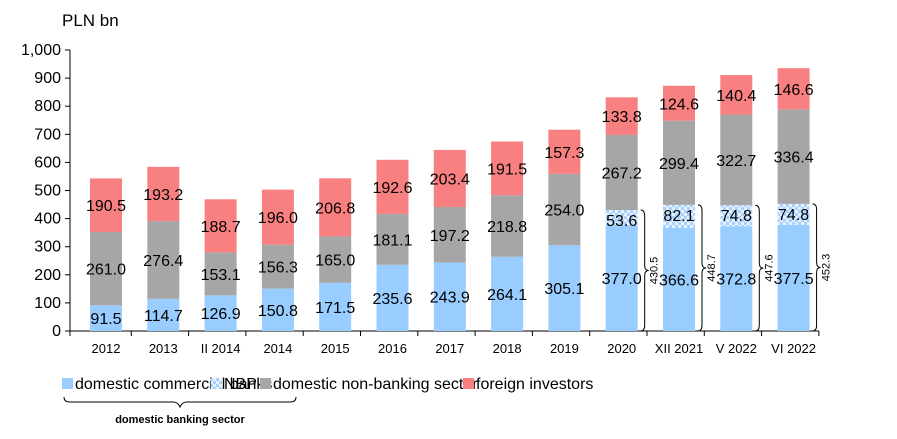 The height and width of the screenshot is (439, 897). What do you see at coordinates (769, 268) in the screenshot?
I see `bracket-label: 447.6` at bounding box center [769, 268].